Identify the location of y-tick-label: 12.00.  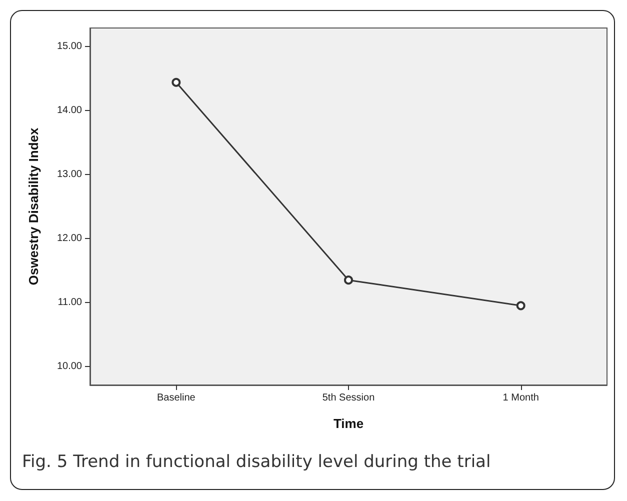
(69, 238).